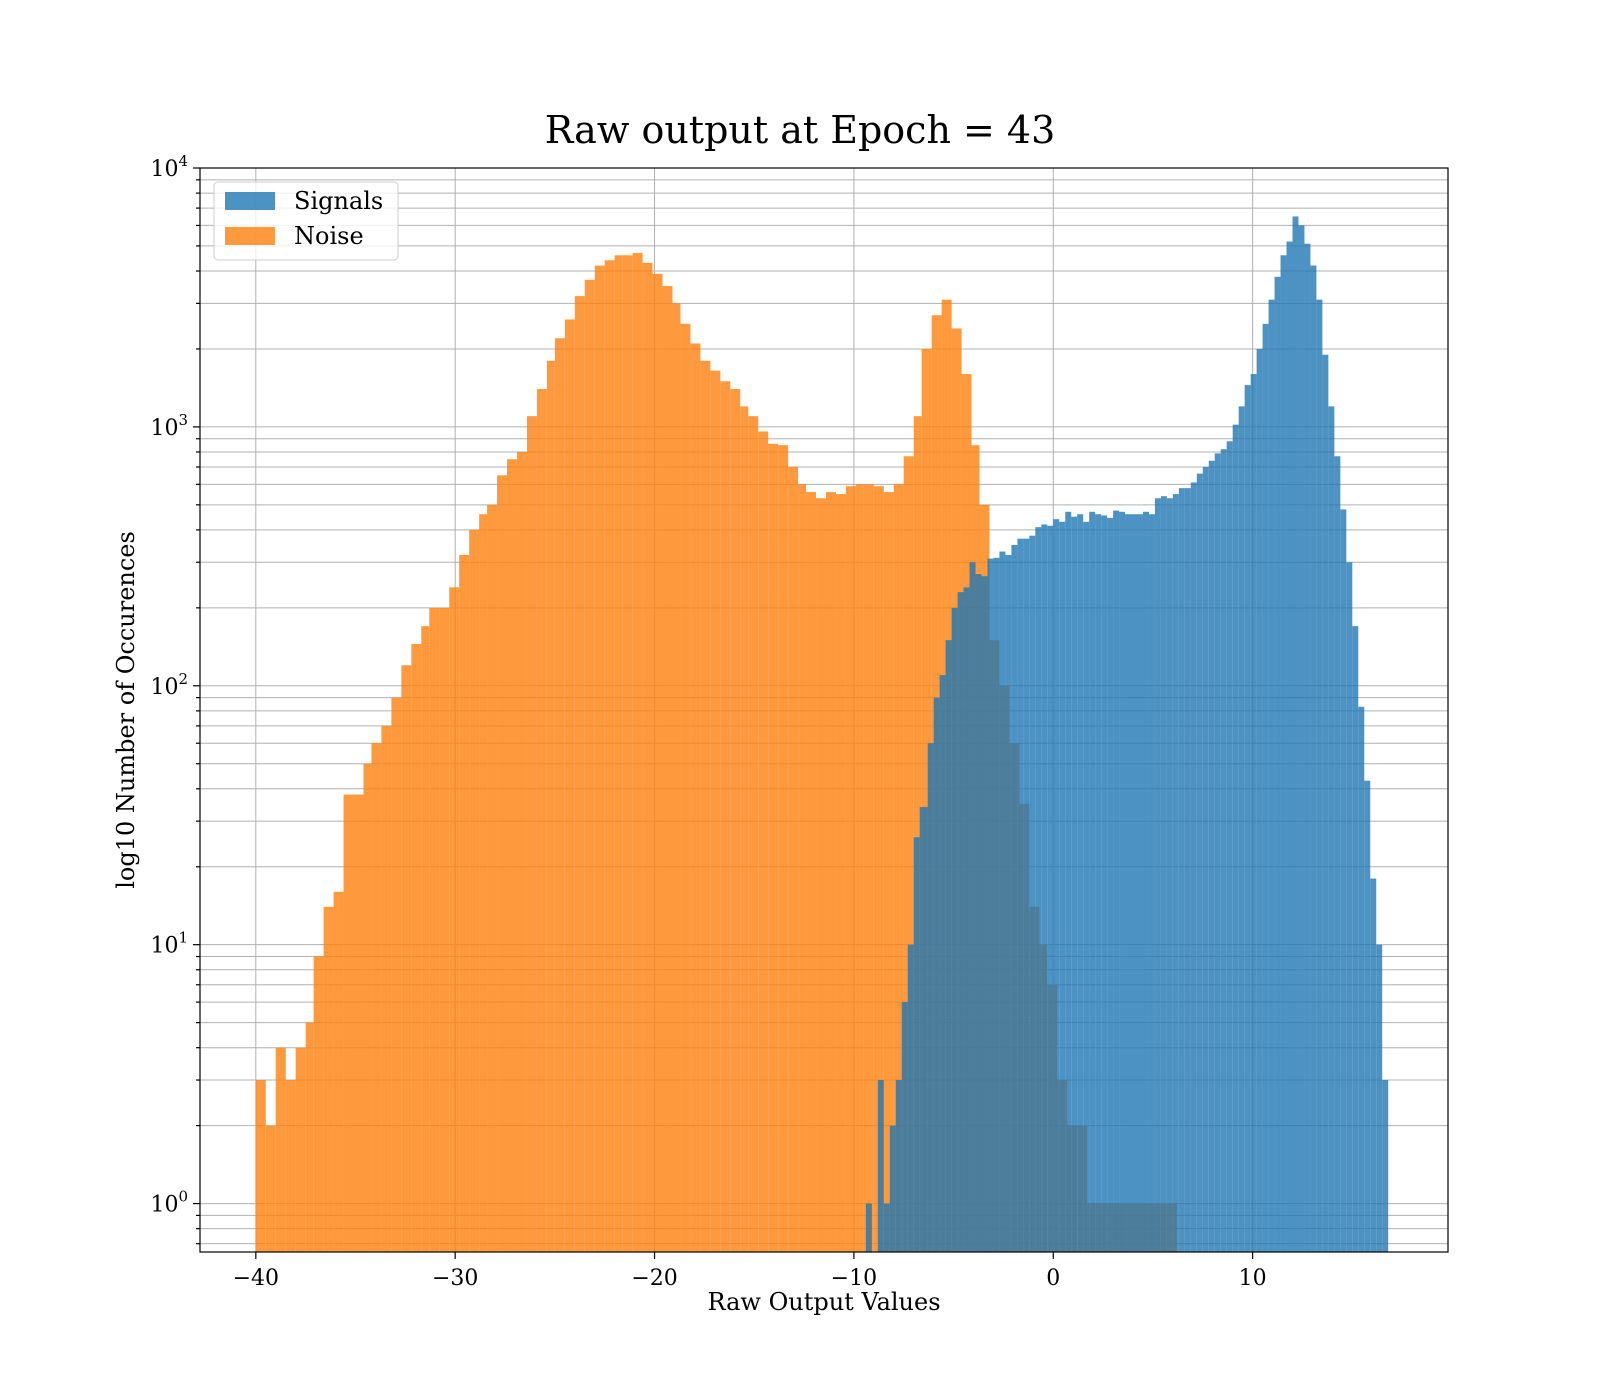 The width and height of the screenshot is (1600, 1400). I want to click on legend-label-signals: Signals, so click(338, 201).